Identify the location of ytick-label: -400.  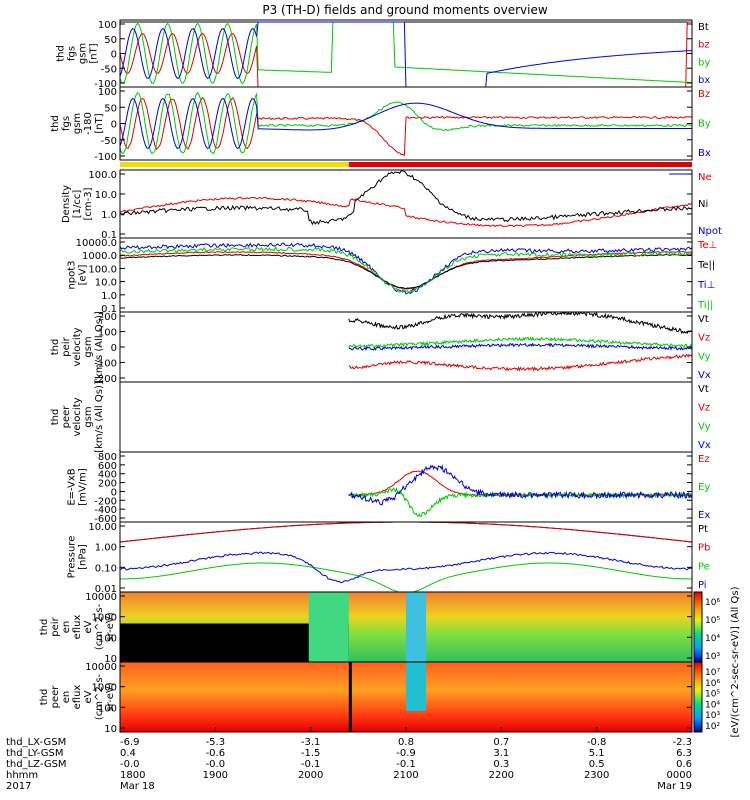
(105, 510).